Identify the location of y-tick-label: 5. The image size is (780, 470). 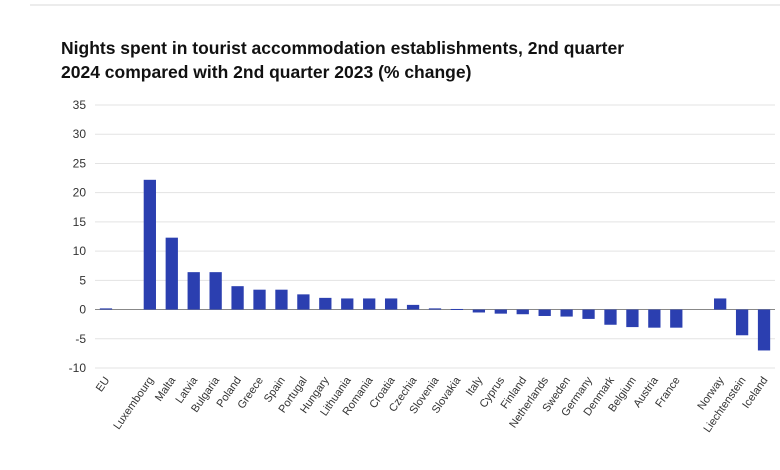
(82, 280).